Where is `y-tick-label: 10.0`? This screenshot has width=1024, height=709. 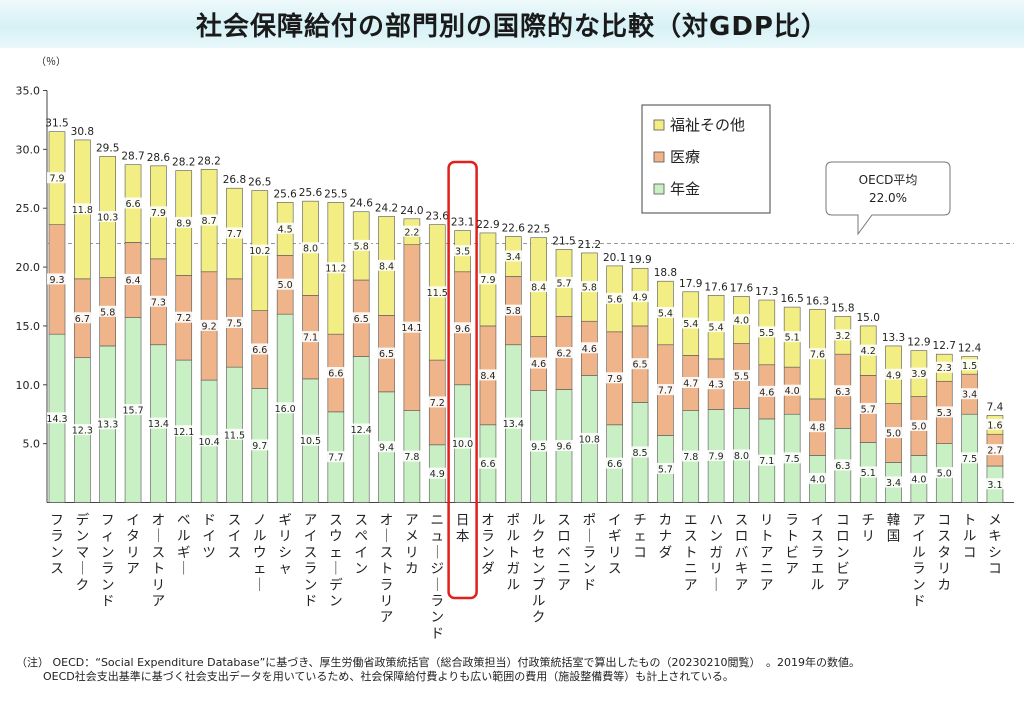
y-tick-label: 10.0 is located at coordinates (28, 385).